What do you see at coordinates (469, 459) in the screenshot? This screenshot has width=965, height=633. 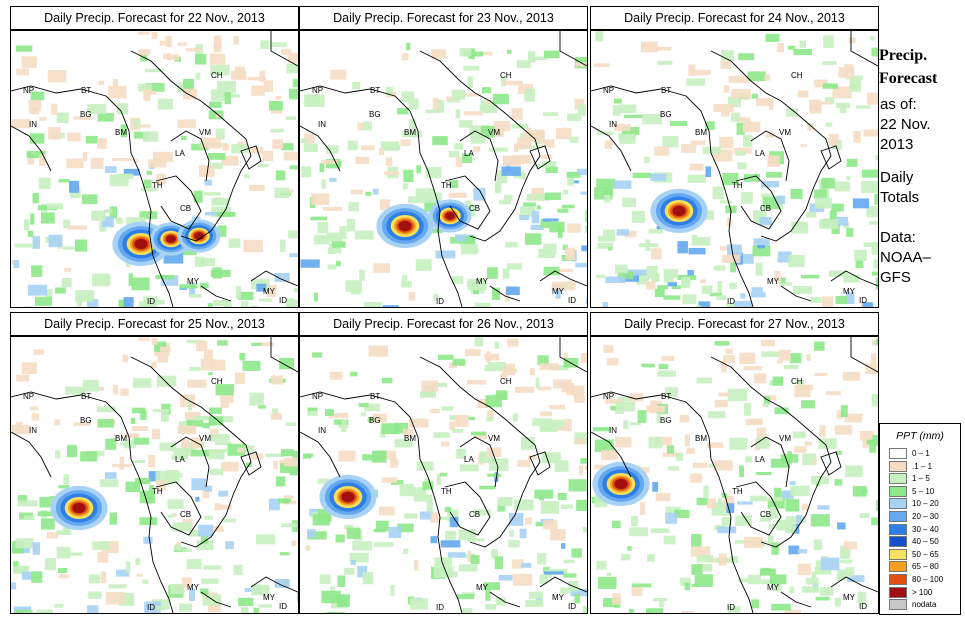 I see `country-label: LA` at bounding box center [469, 459].